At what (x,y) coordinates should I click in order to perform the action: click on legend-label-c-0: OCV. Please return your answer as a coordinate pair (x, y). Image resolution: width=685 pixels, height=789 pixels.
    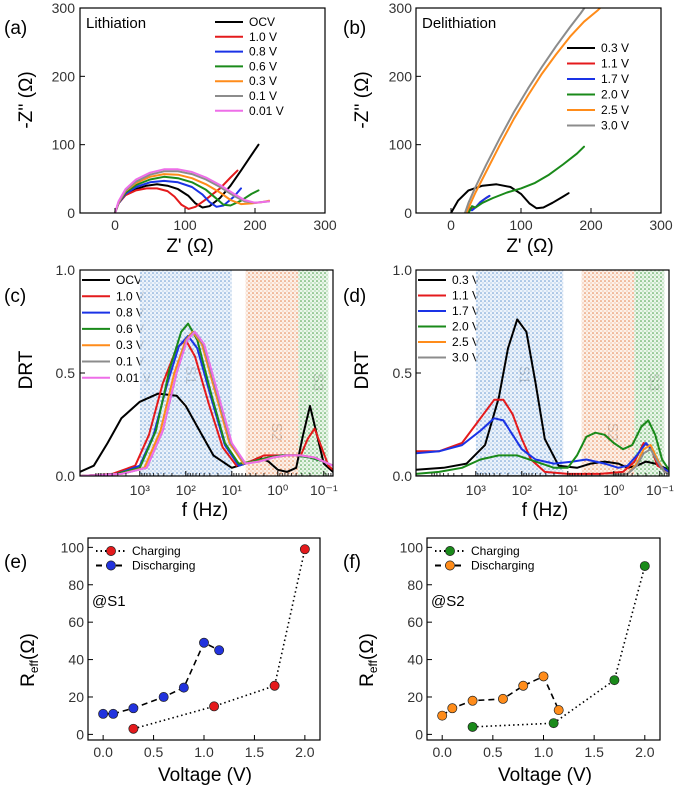
    Looking at the image, I should click on (129, 280).